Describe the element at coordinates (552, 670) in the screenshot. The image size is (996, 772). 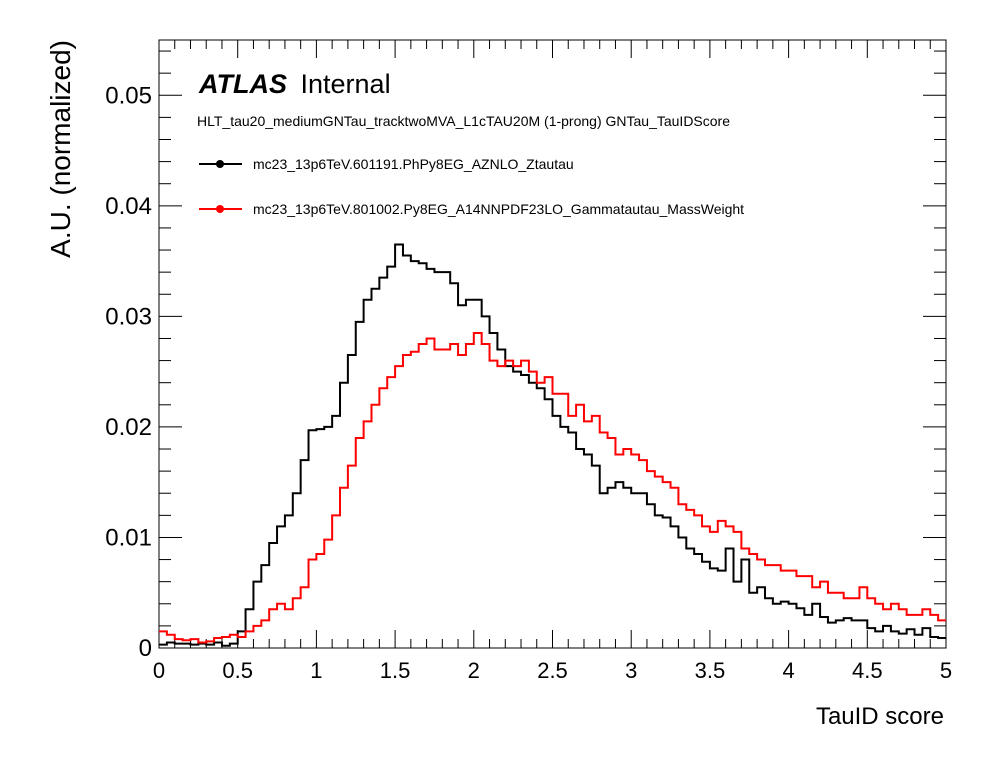
I see `x-tick-label: 2.5` at that location.